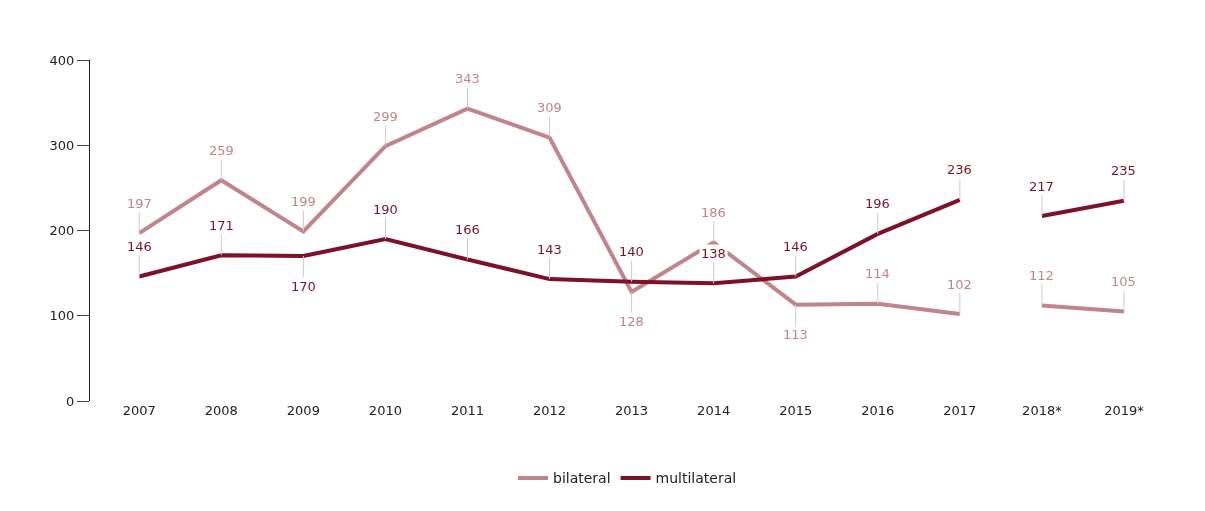  I want to click on y-tick-label: 100, so click(62, 316).